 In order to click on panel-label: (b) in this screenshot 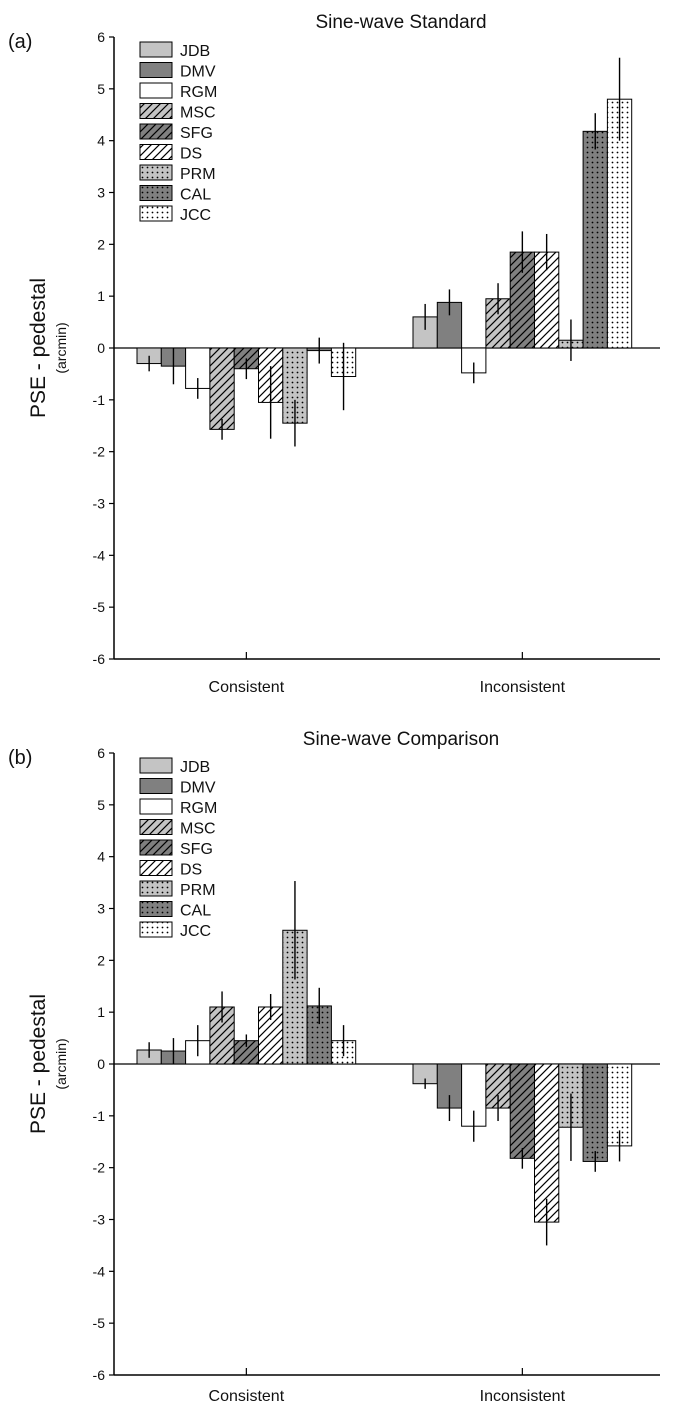, I will do `click(20, 758)`.